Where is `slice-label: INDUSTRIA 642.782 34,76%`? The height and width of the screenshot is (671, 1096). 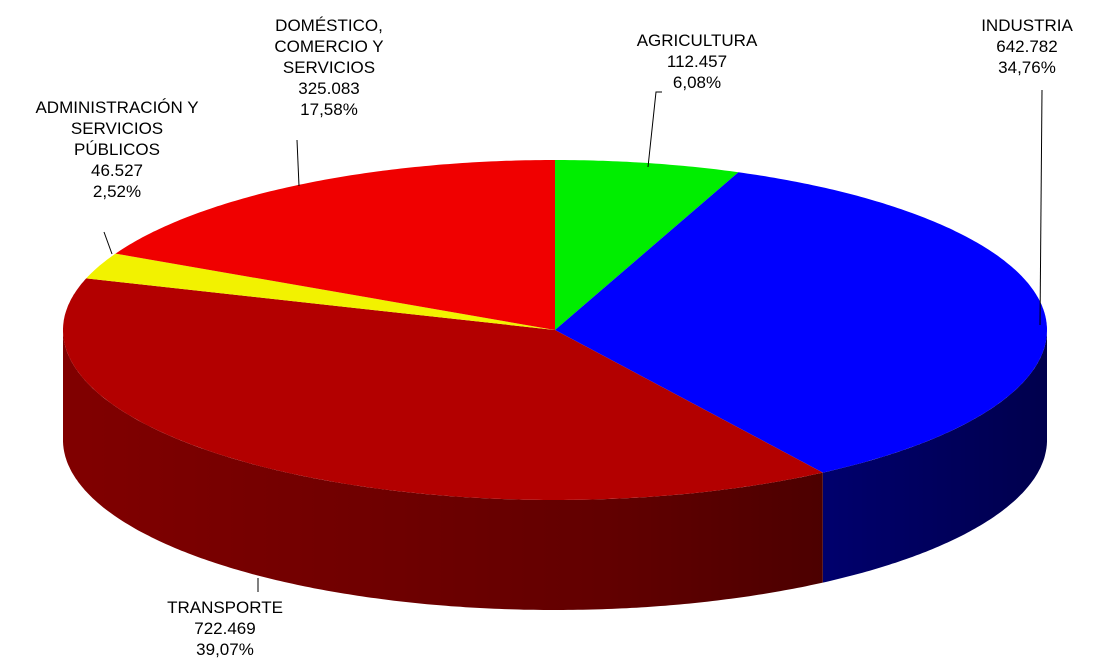 slice-label: INDUSTRIA 642.782 34,76% is located at coordinates (1027, 46).